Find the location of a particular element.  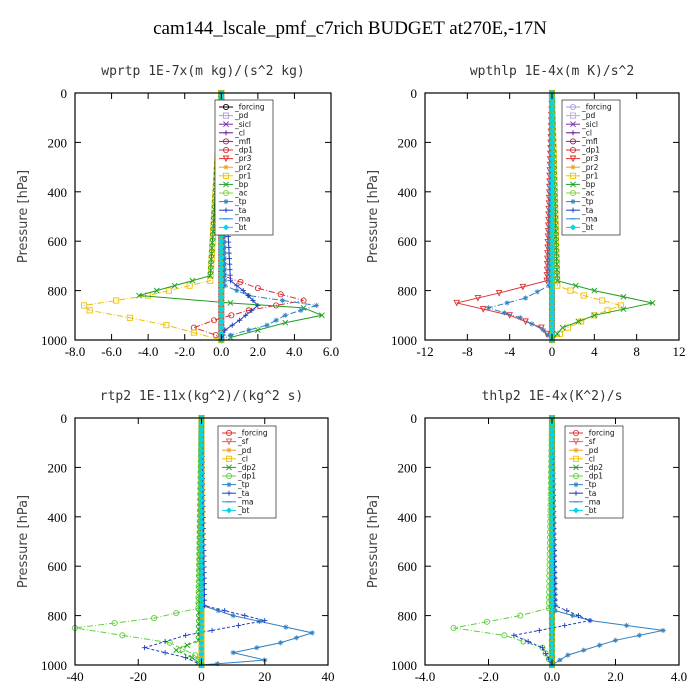

y-tick-label: 600 is located at coordinates (58, 241).